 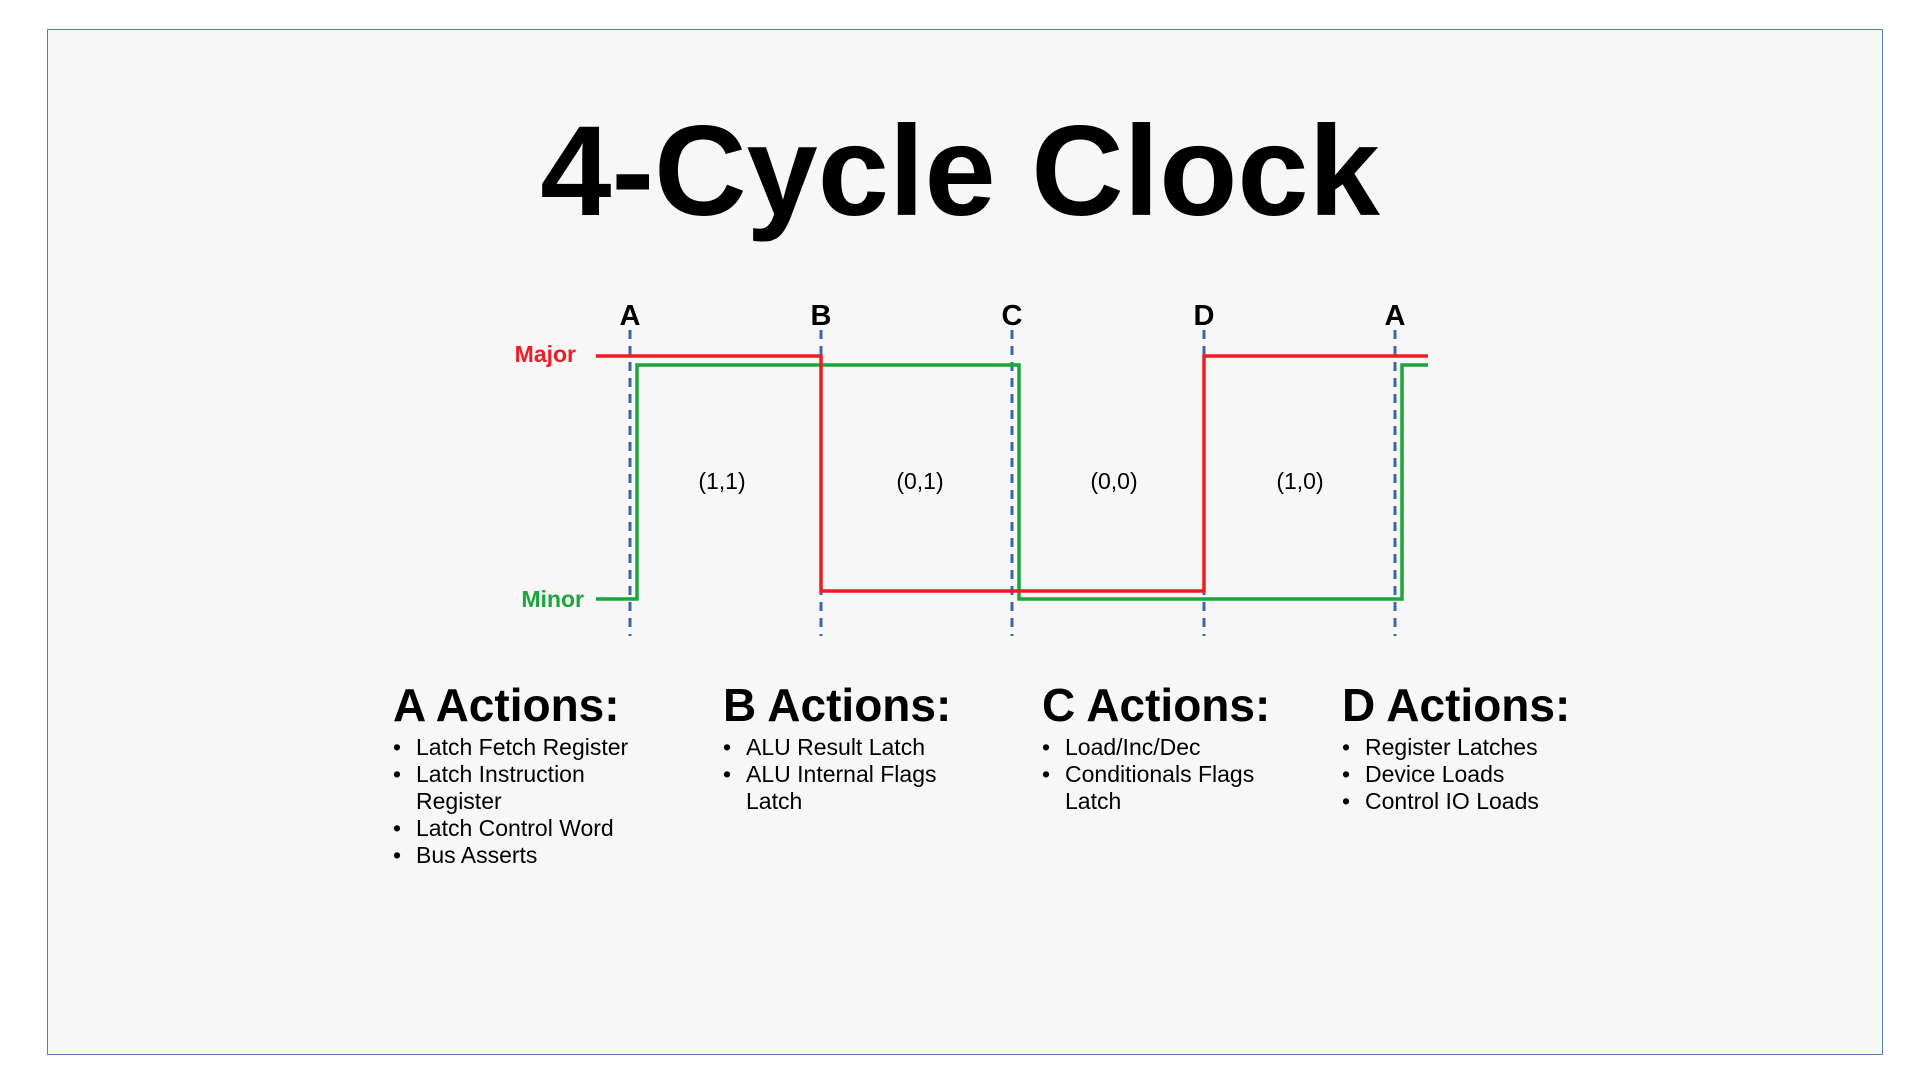 What do you see at coordinates (1204, 316) in the screenshot?
I see `marker-label-d: D` at bounding box center [1204, 316].